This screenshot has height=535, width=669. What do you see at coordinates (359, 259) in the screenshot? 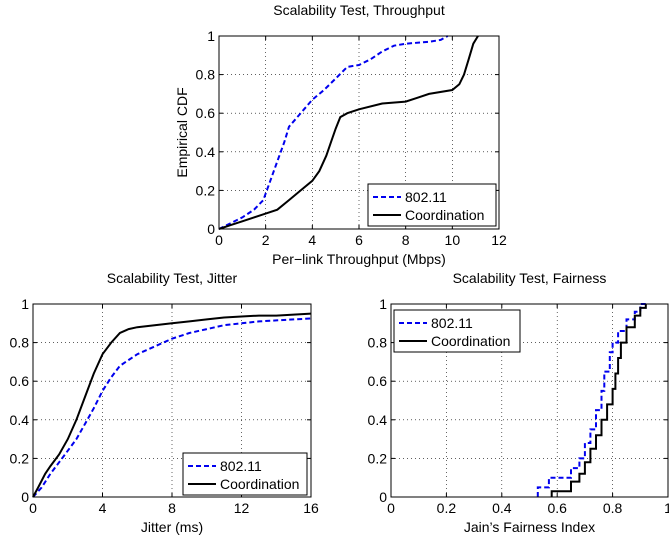
I see `x-axis-label: Per−link Throughput (Mbps)` at bounding box center [359, 259].